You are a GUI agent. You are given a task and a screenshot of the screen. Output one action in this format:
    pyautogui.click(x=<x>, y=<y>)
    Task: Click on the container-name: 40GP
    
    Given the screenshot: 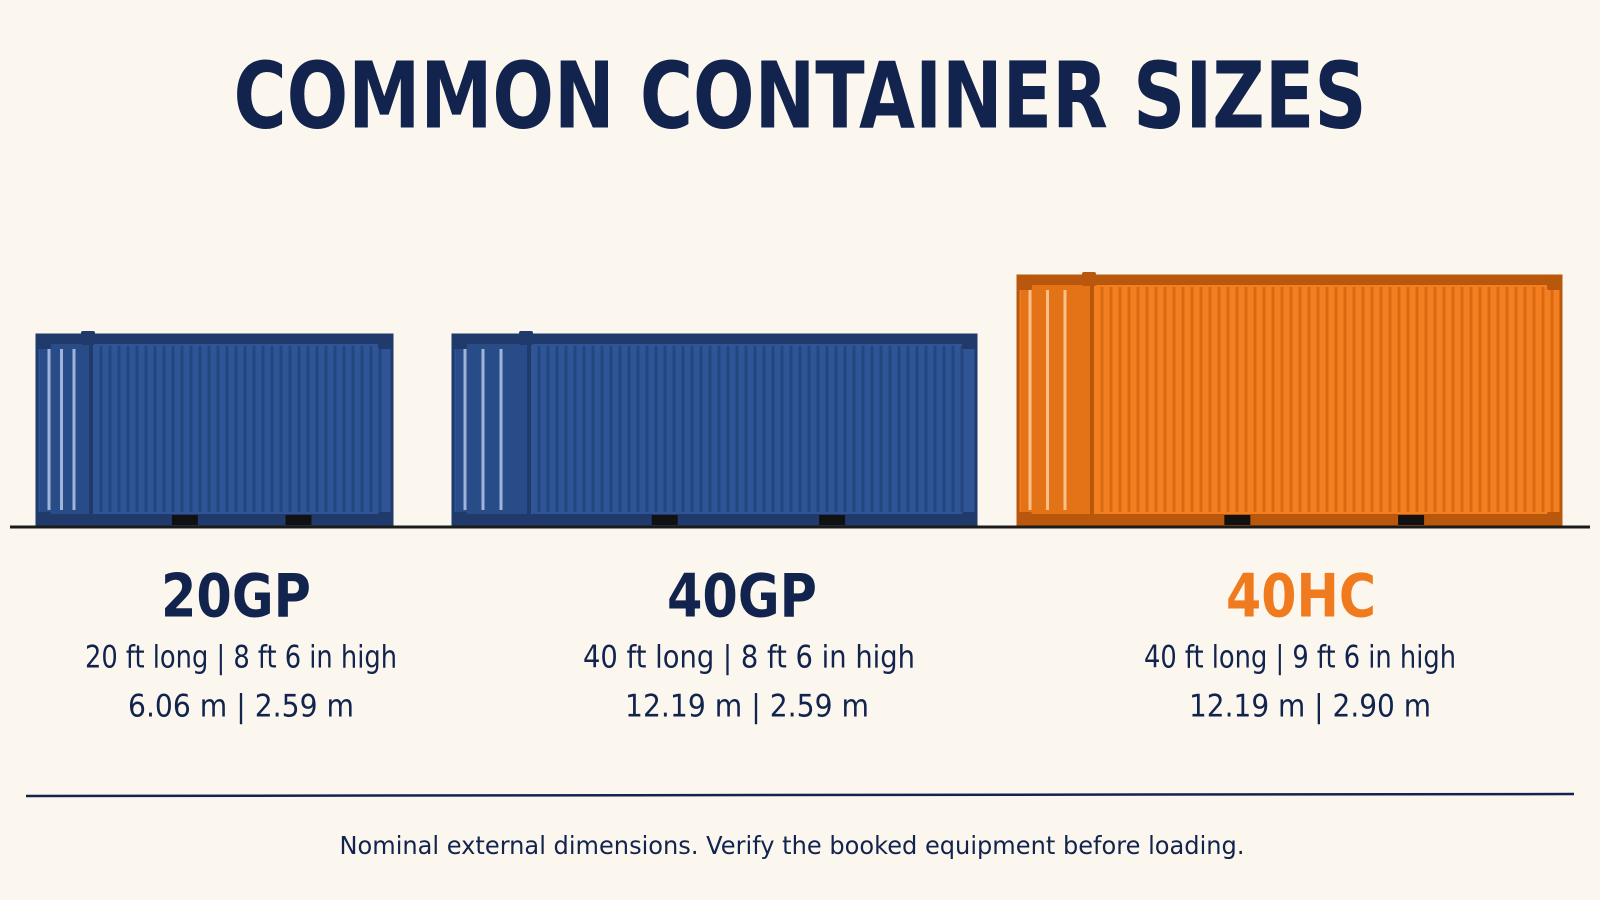 What is the action you would take?
    pyautogui.click(x=742, y=597)
    